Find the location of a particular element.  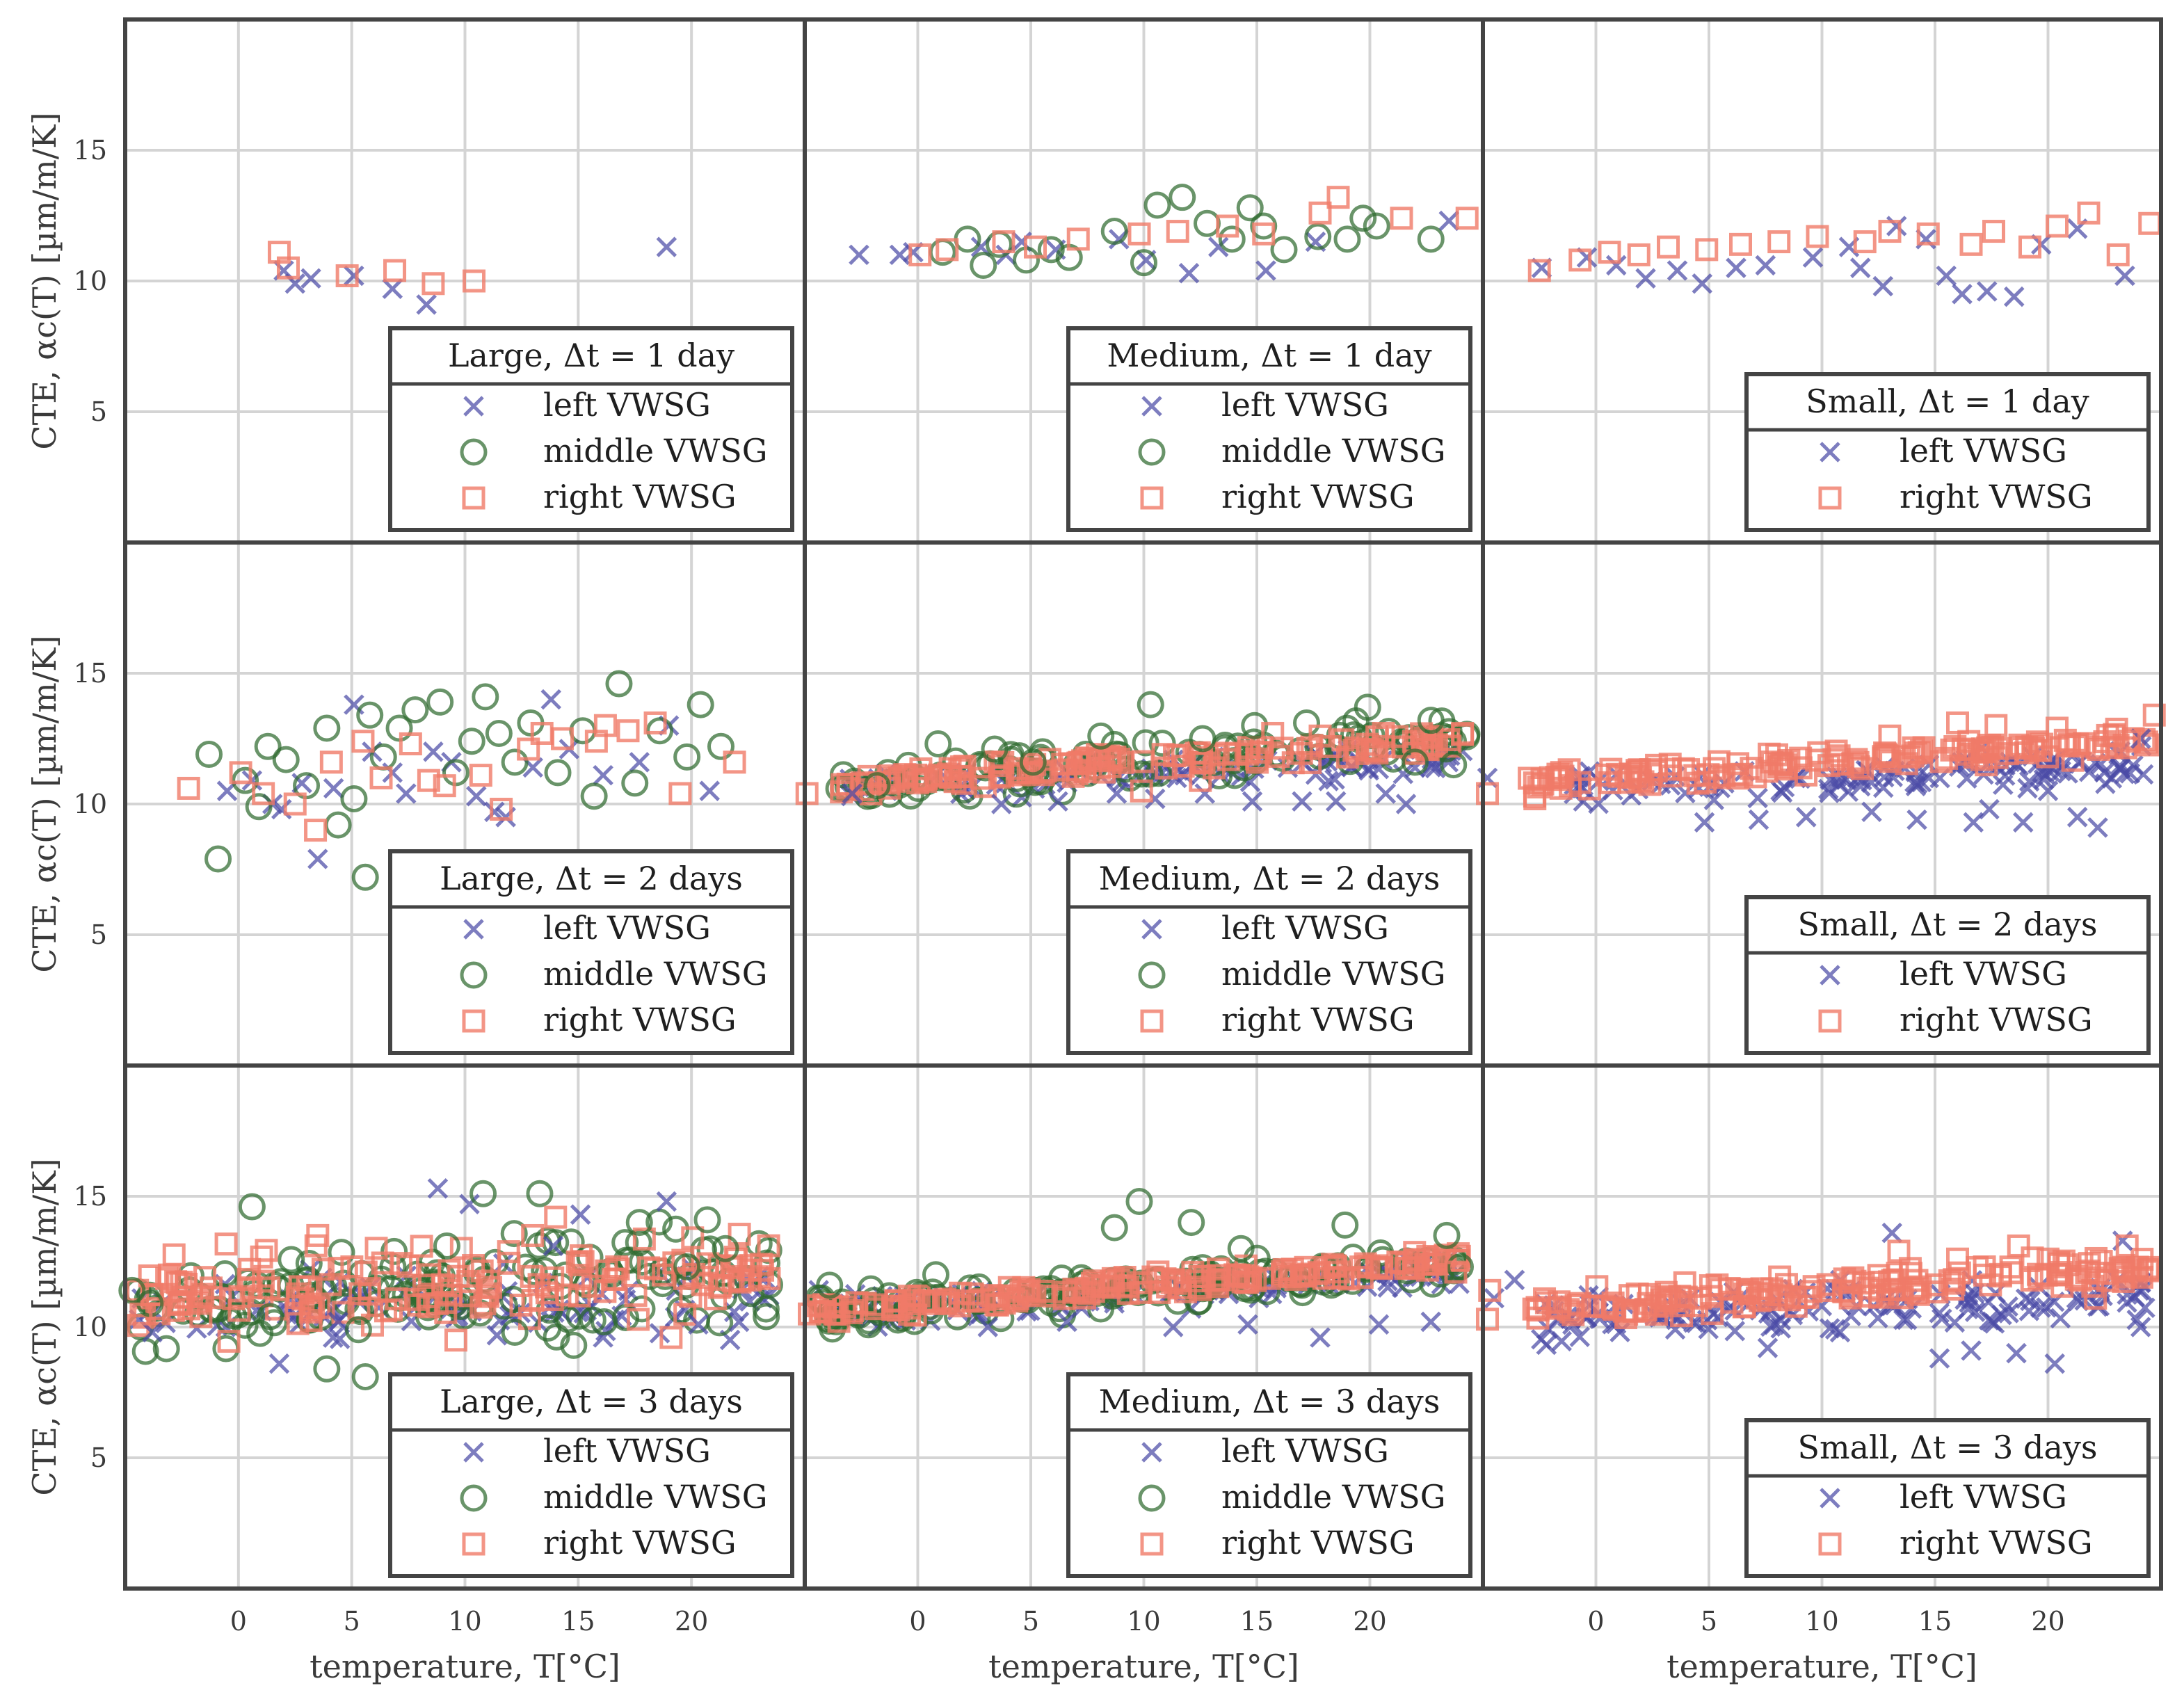

legend-entry-middle: middle VWSG is located at coordinates (655, 450).